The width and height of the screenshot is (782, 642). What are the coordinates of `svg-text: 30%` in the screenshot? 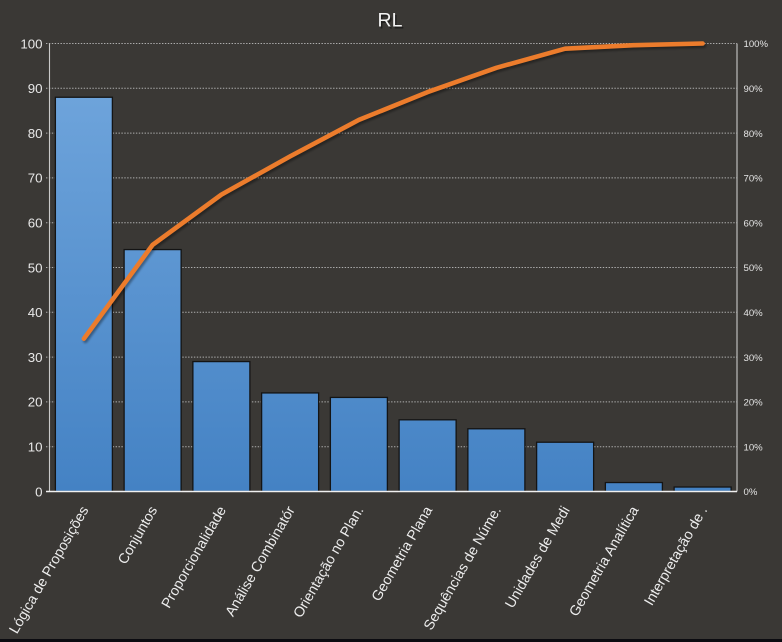 It's located at (754, 358).